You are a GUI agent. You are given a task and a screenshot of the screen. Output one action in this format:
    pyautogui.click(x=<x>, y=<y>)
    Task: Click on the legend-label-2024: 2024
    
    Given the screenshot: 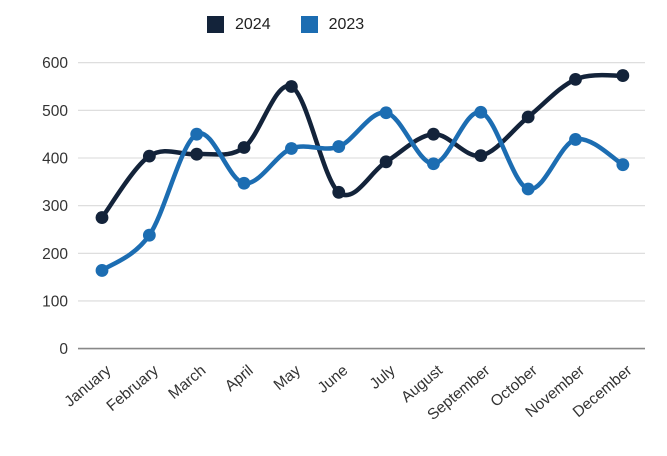 What is the action you would take?
    pyautogui.click(x=253, y=24)
    